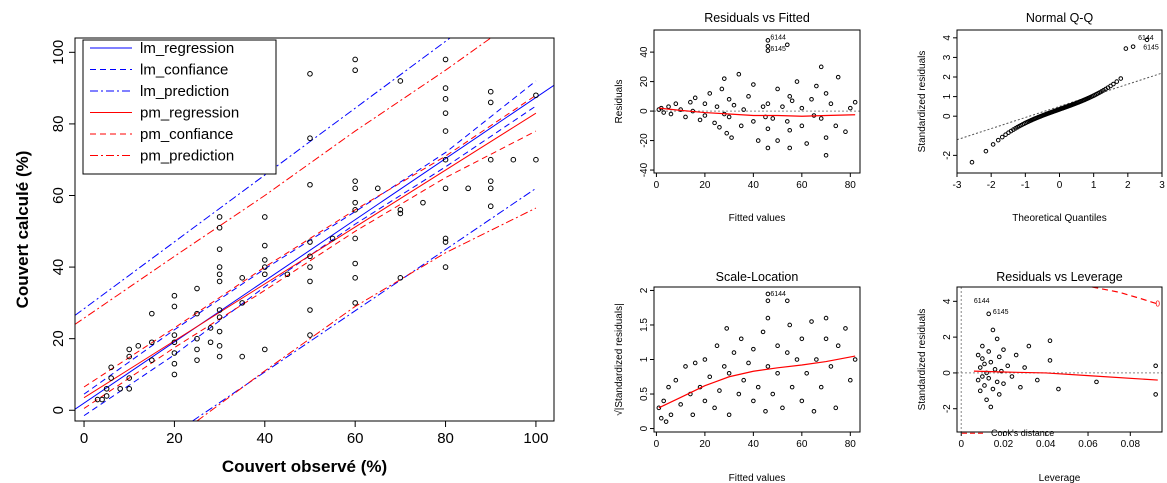 This screenshot has width=1167, height=483. Describe the element at coordinates (22, 230) in the screenshot. I see `y-axis-label: Couvert calculé (%)` at that location.